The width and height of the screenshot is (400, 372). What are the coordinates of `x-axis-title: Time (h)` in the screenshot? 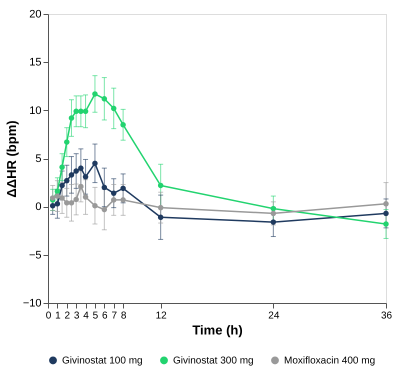 It's located at (217, 330).